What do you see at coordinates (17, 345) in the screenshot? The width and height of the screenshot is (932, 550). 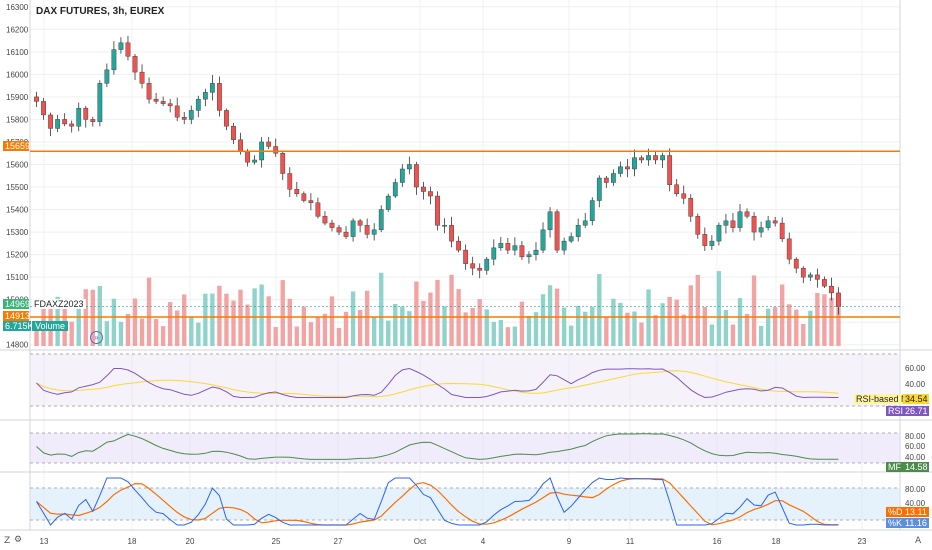 I see `price-axis-label: 14800` at bounding box center [17, 345].